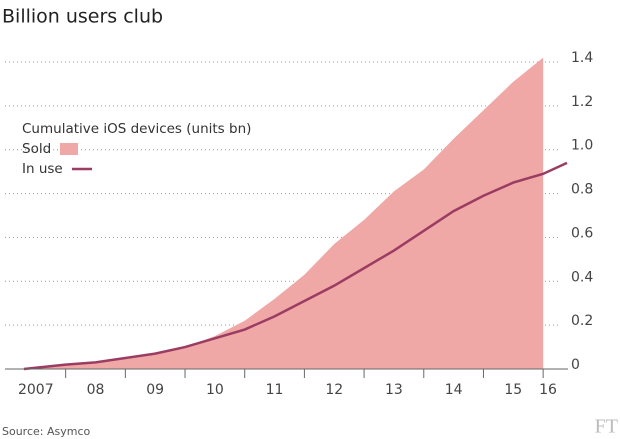 Image resolution: width=620 pixels, height=439 pixels. I want to click on x-tick-label: 13, so click(394, 390).